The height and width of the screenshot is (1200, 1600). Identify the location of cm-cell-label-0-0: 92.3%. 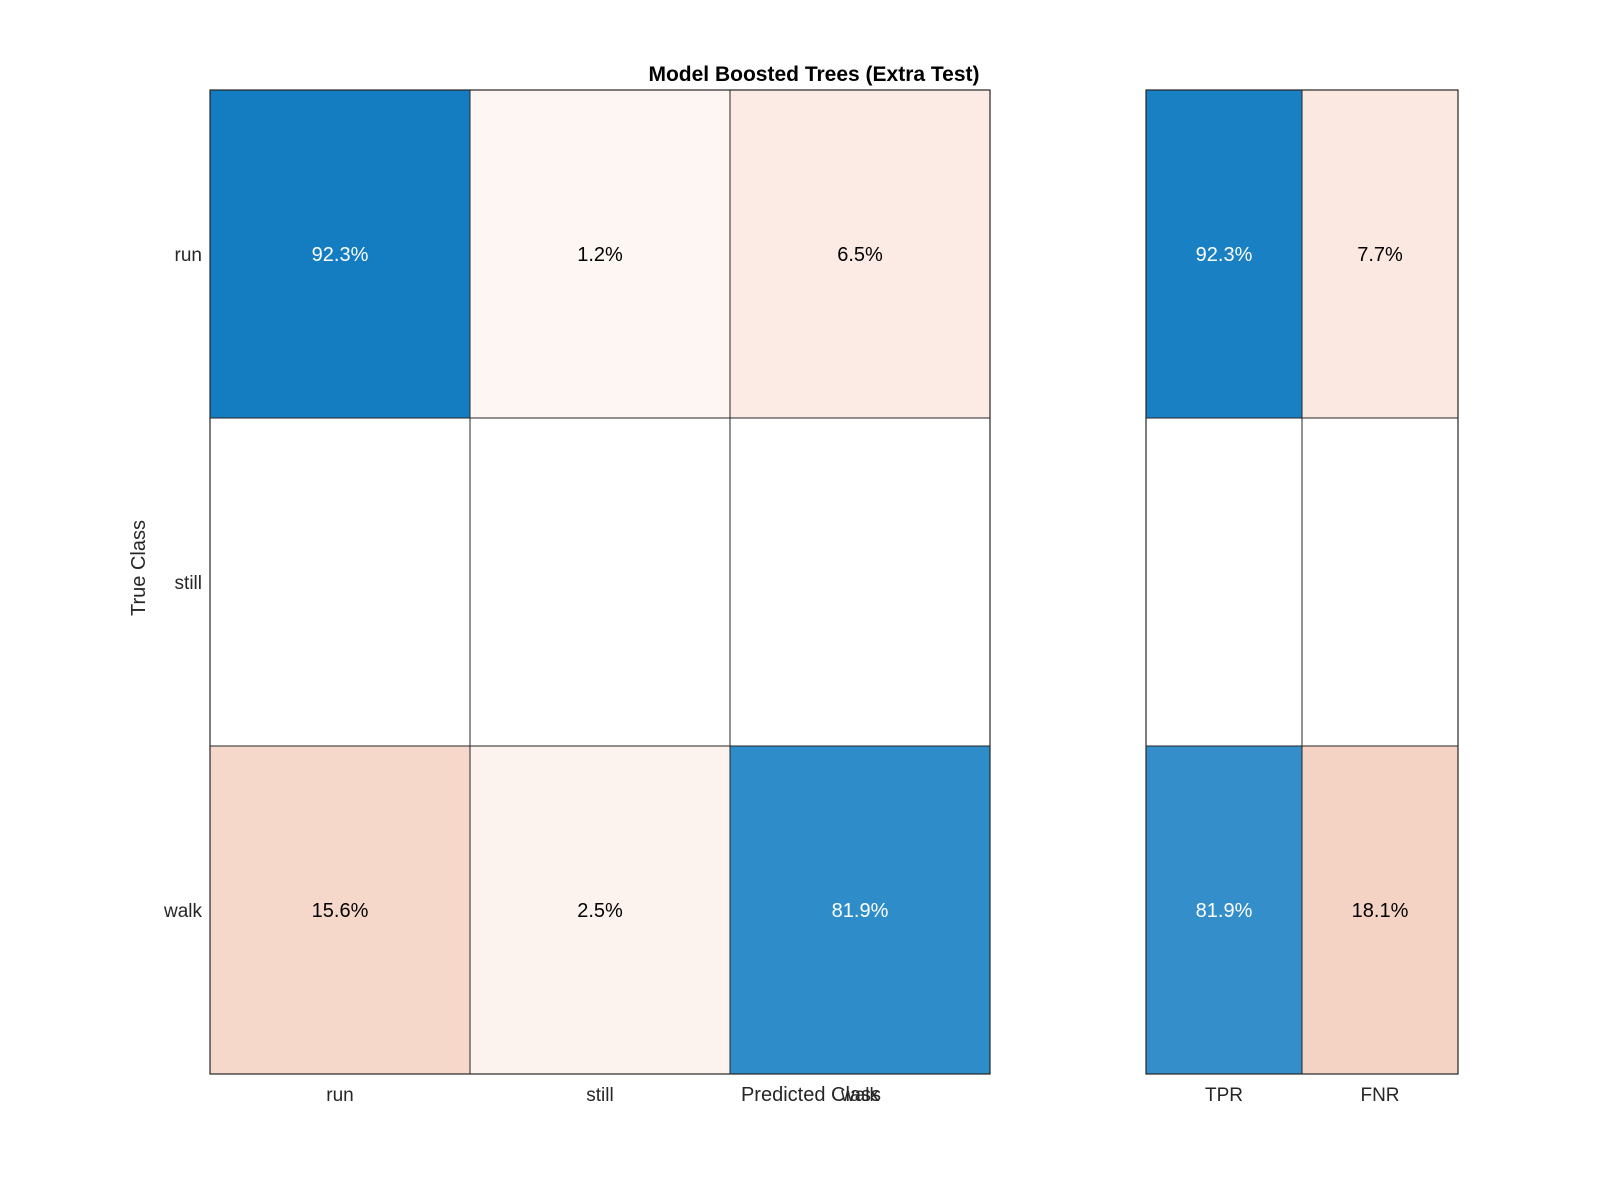
(340, 255).